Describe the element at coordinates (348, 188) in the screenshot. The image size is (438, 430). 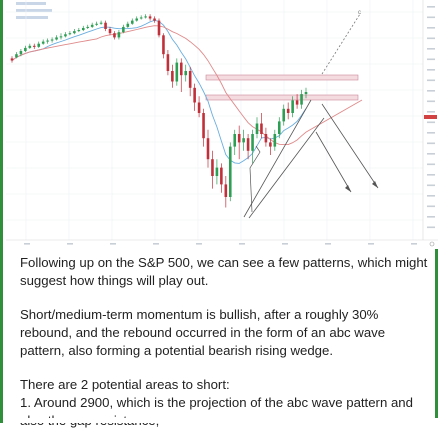
I see `short-arrow-2-head` at that location.